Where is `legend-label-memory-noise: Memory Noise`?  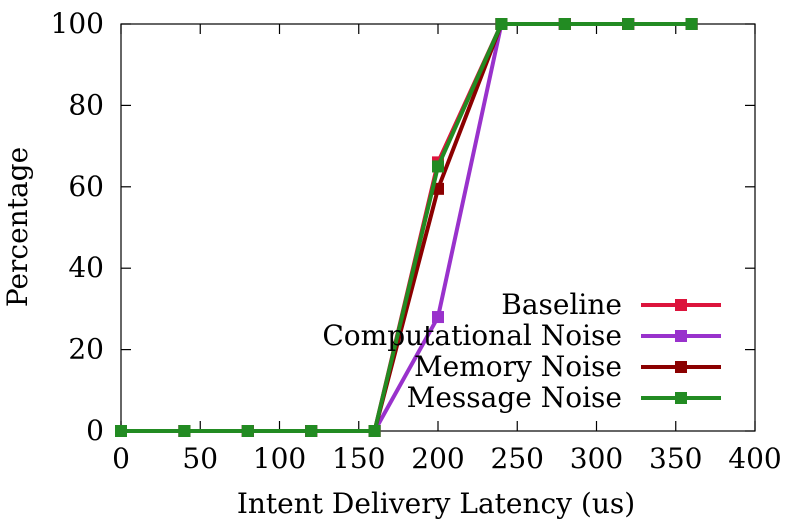
legend-label-memory-noise: Memory Noise is located at coordinates (518, 366).